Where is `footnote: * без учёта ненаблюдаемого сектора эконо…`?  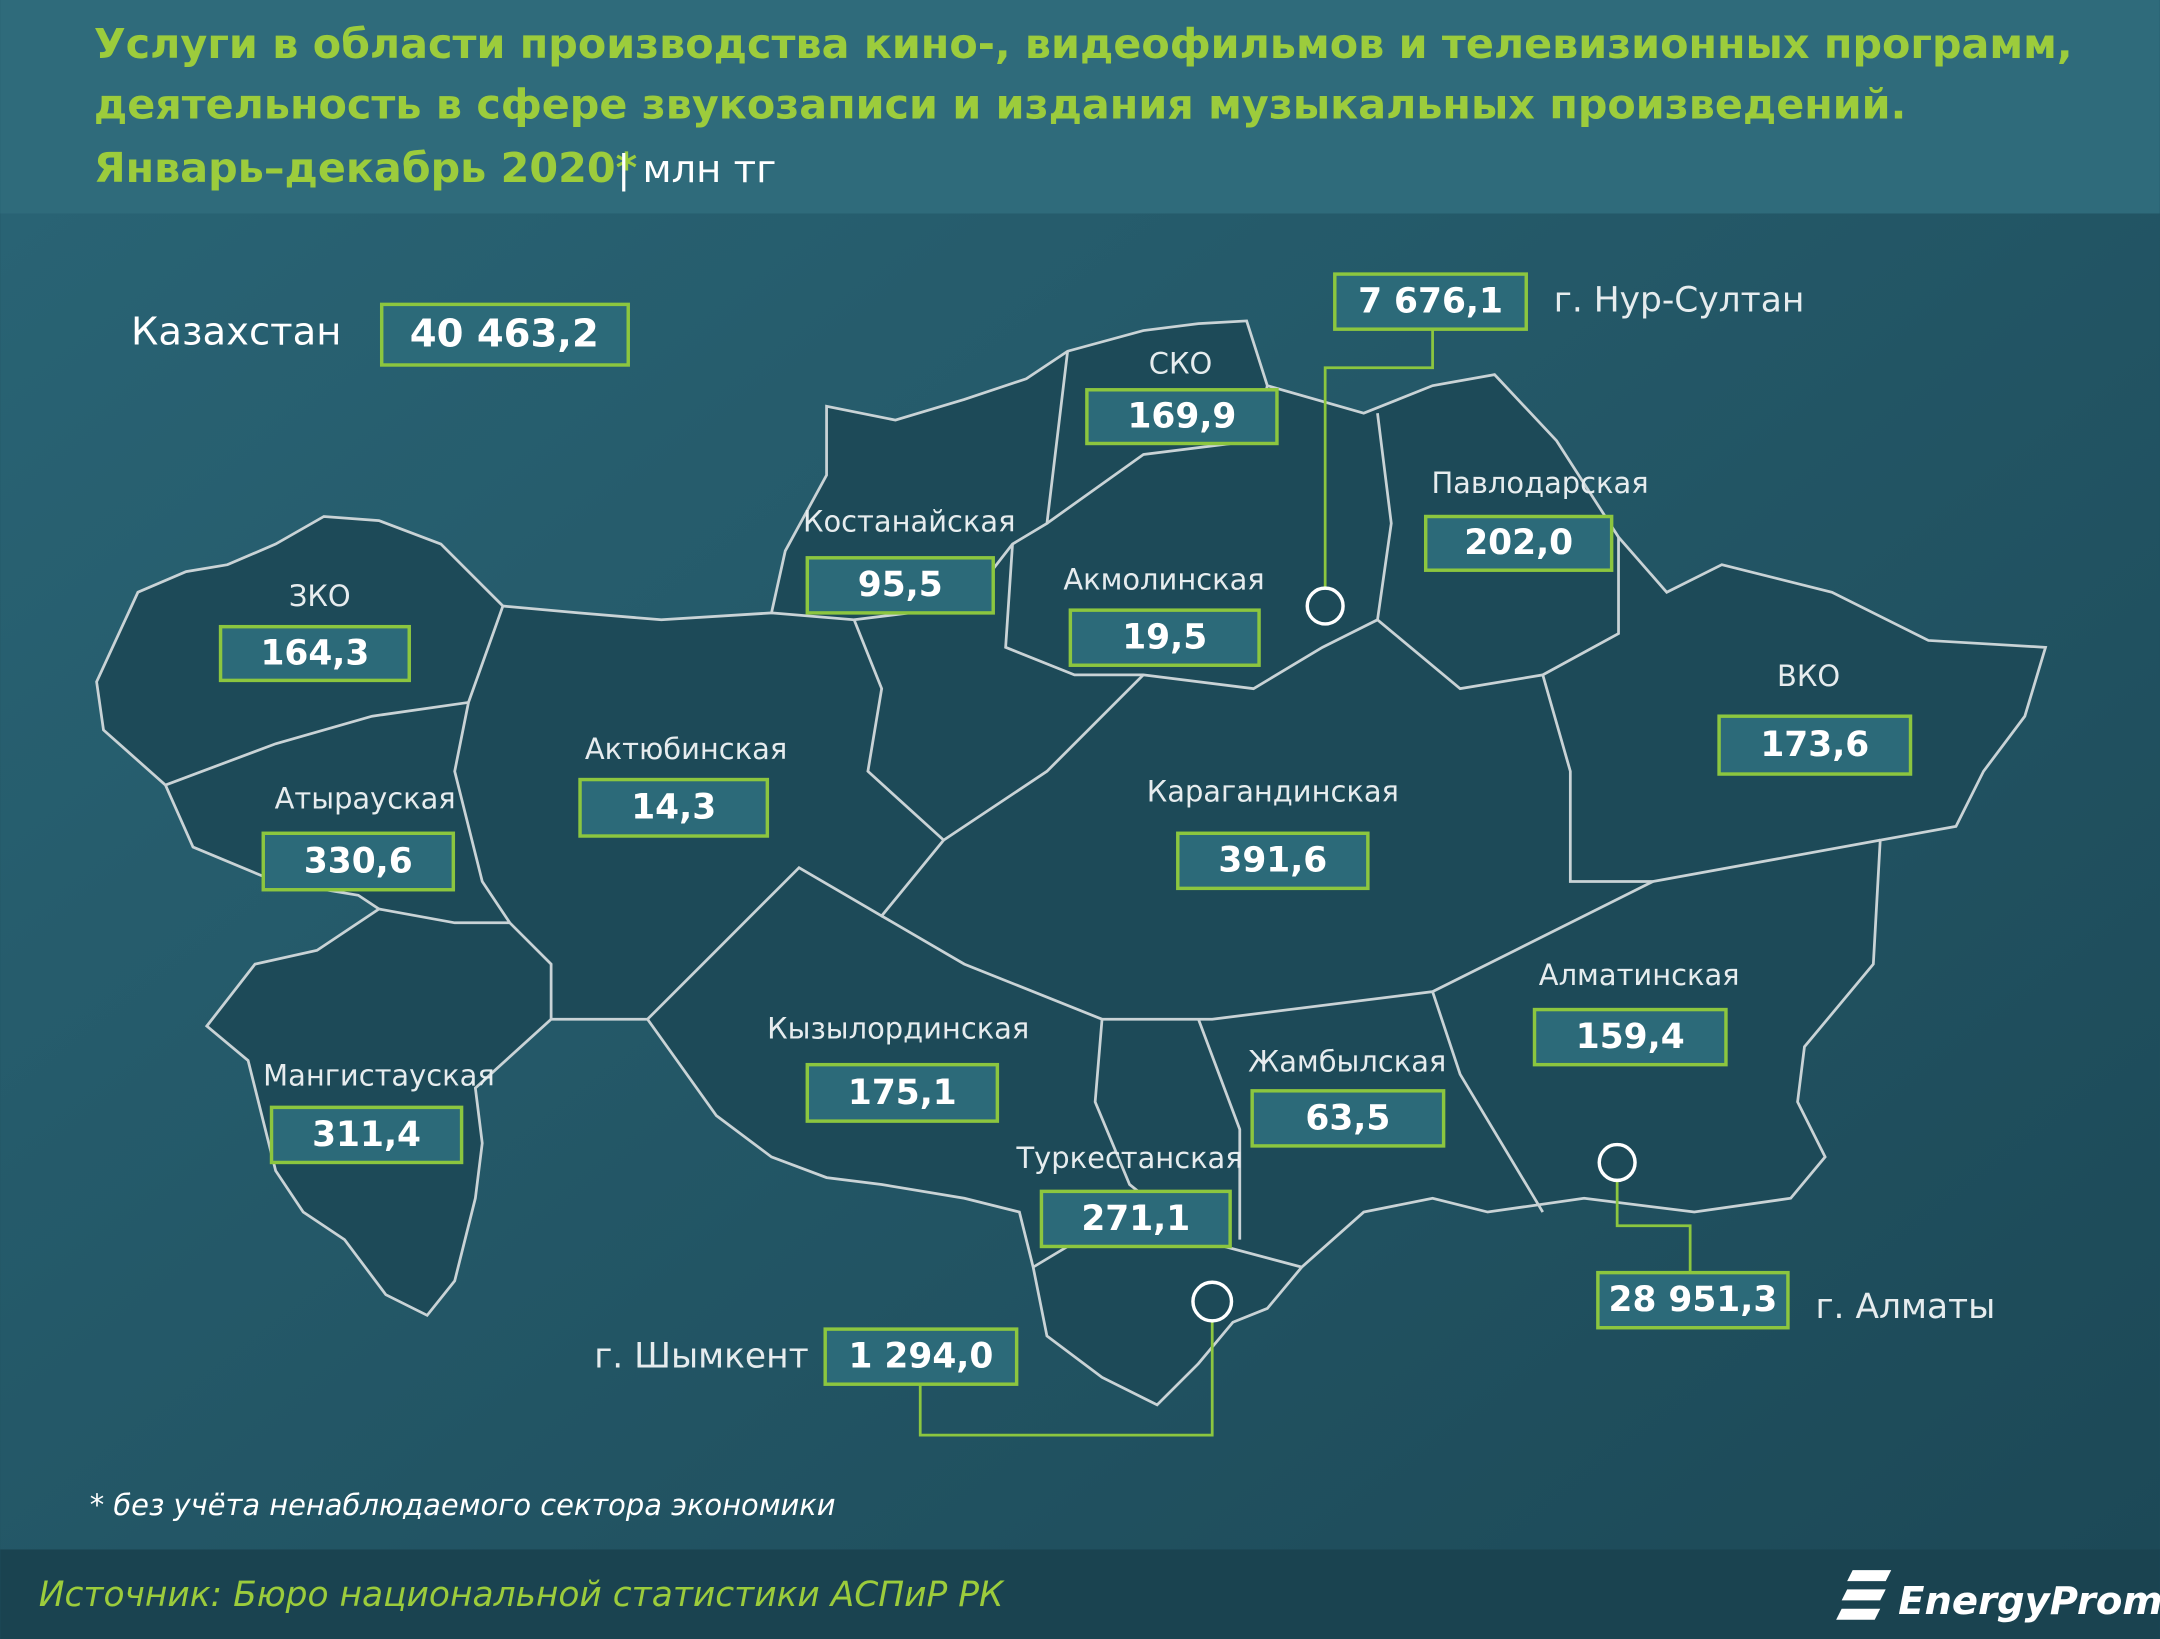 footnote: * без учёта ненаблюдаемого сектора эконо… is located at coordinates (463, 1505).